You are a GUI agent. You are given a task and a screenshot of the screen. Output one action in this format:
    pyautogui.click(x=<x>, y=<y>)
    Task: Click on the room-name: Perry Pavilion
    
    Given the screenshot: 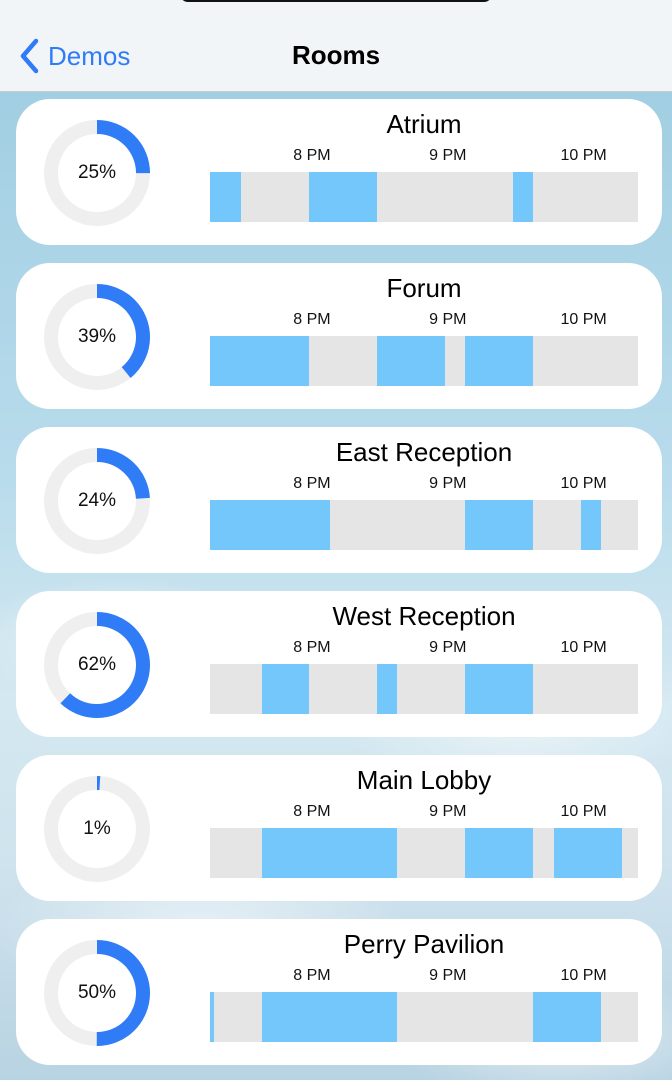 What is the action you would take?
    pyautogui.click(x=424, y=944)
    